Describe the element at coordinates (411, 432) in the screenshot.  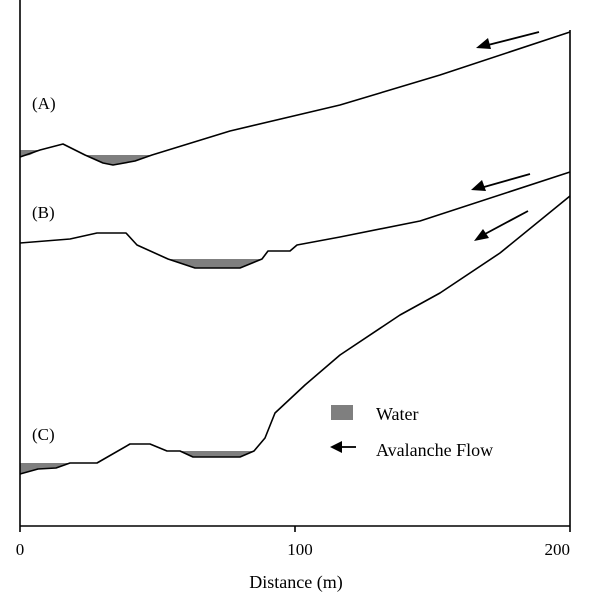
I see `legend: Water Avalanche Flow` at that location.